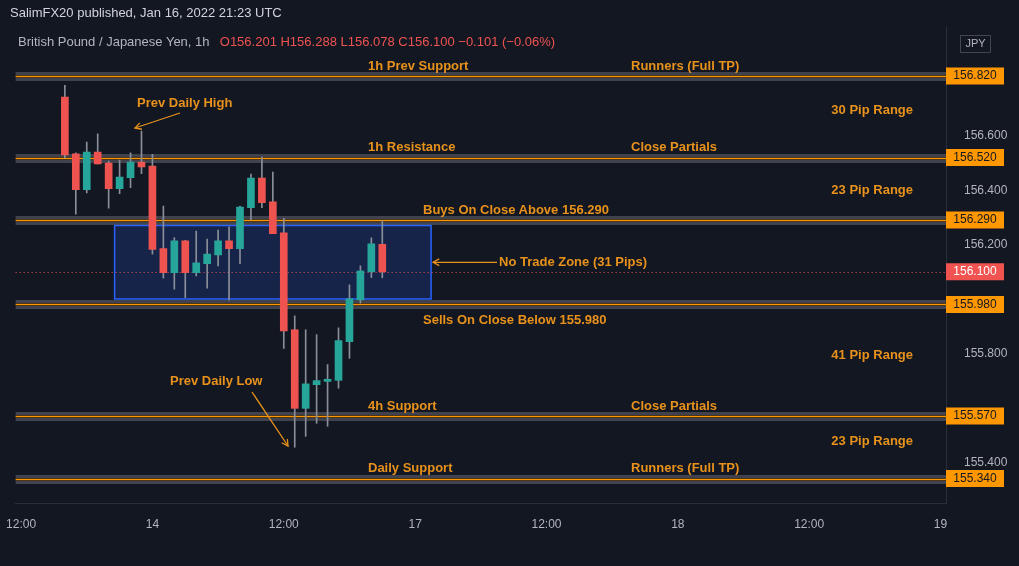  What do you see at coordinates (975, 156) in the screenshot?
I see `ref-line-label: 156.520` at bounding box center [975, 156].